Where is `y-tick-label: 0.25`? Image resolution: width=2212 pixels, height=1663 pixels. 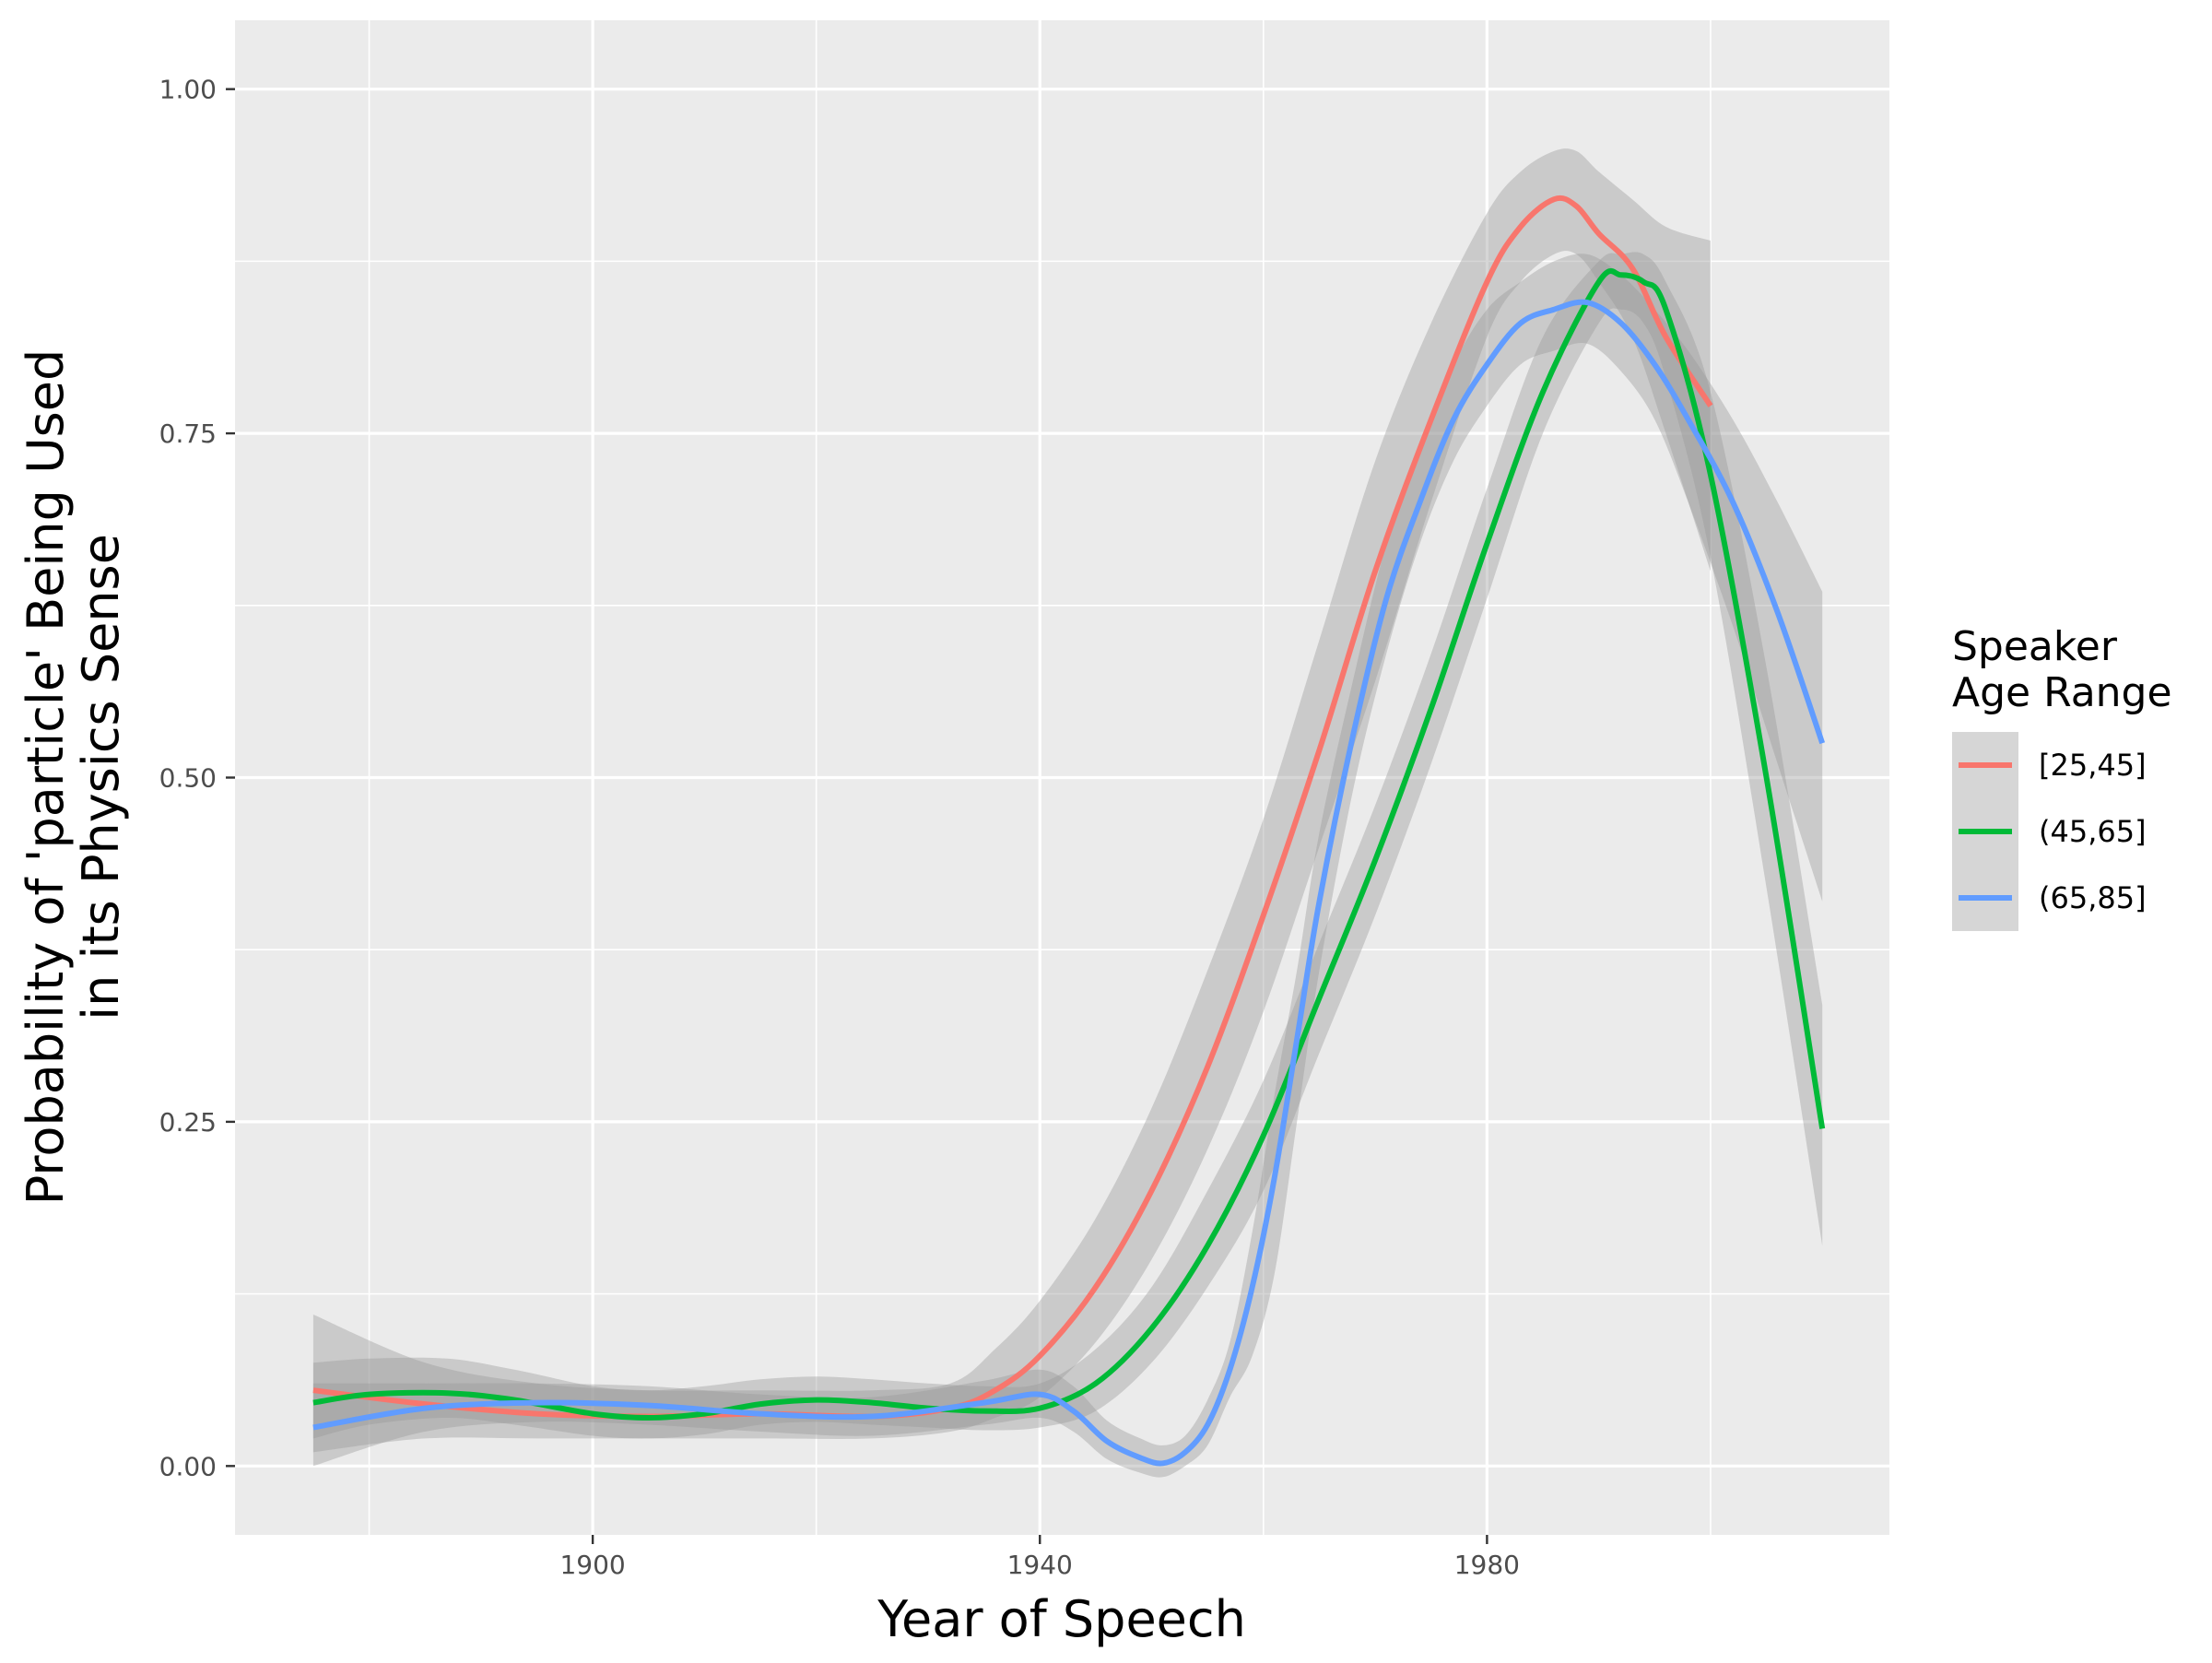 y-tick-label: 0.25 is located at coordinates (188, 1122).